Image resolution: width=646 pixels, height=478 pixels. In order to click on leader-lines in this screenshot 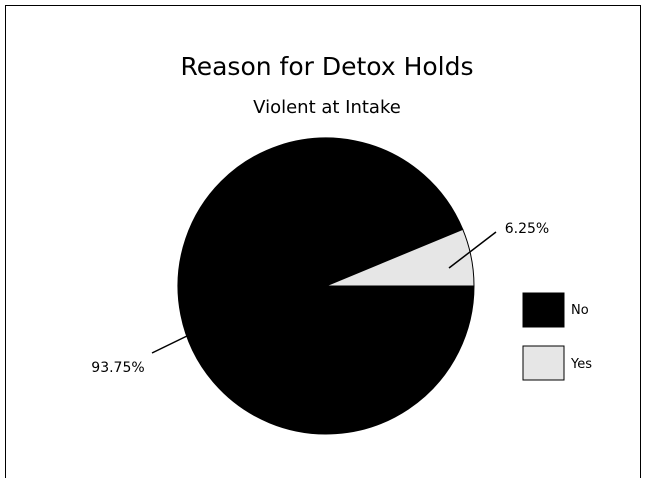, I will do `click(324, 292)`.